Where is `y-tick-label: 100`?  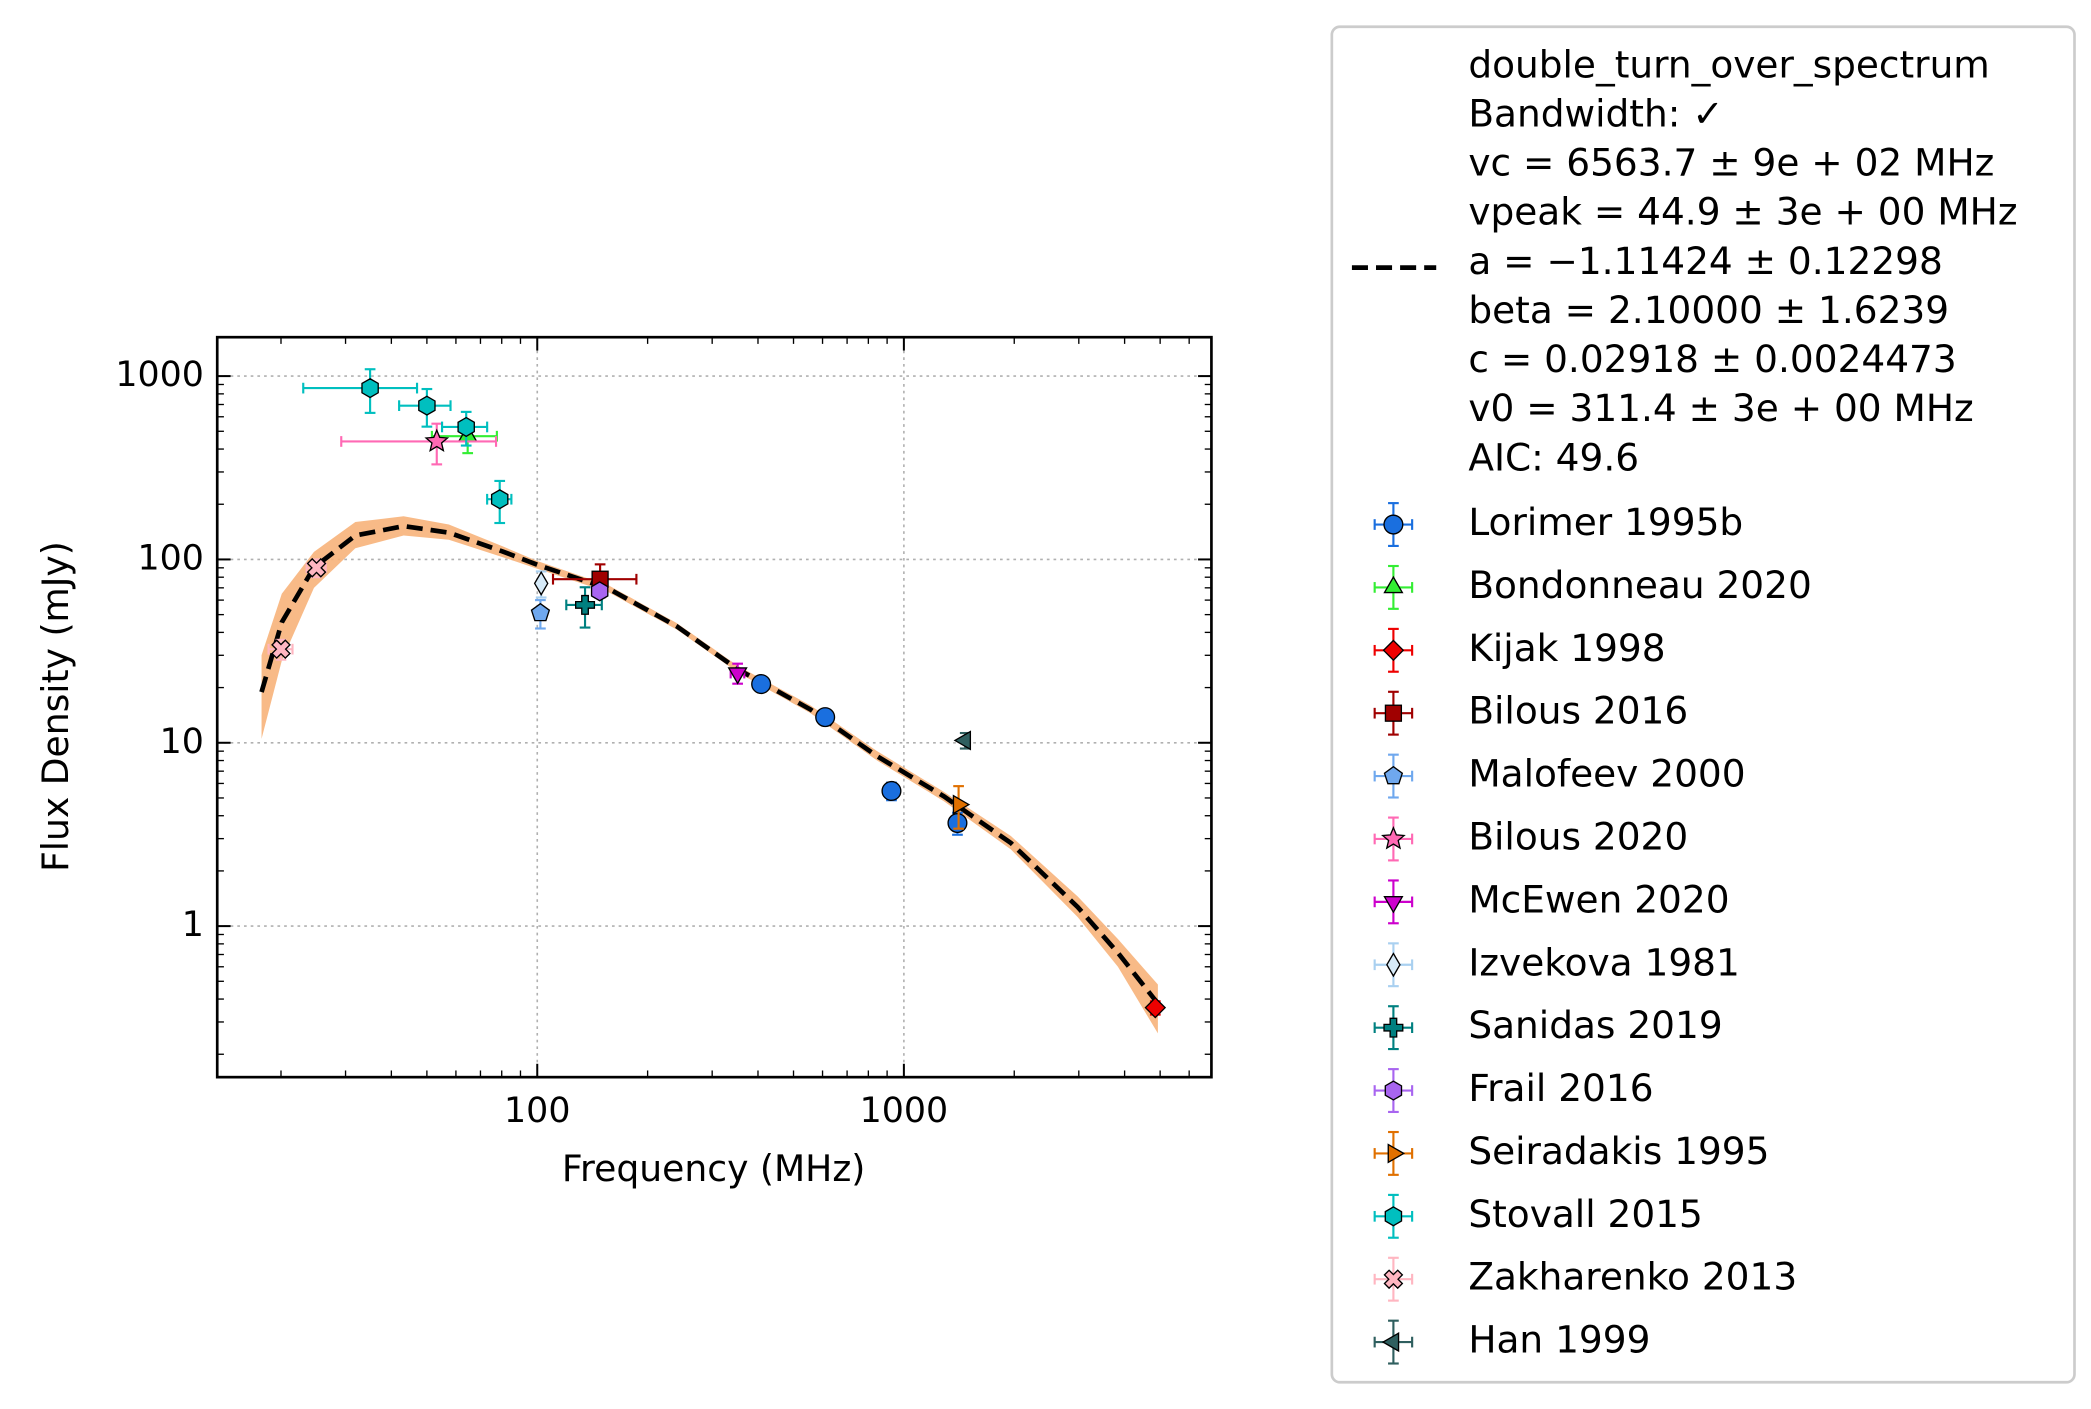 y-tick-label: 100 is located at coordinates (170, 558).